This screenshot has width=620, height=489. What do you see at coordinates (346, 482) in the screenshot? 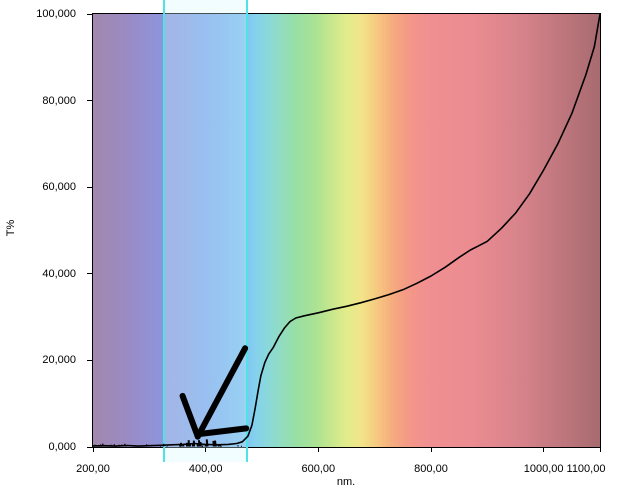
I see `x-axis-title: nm.` at bounding box center [346, 482].